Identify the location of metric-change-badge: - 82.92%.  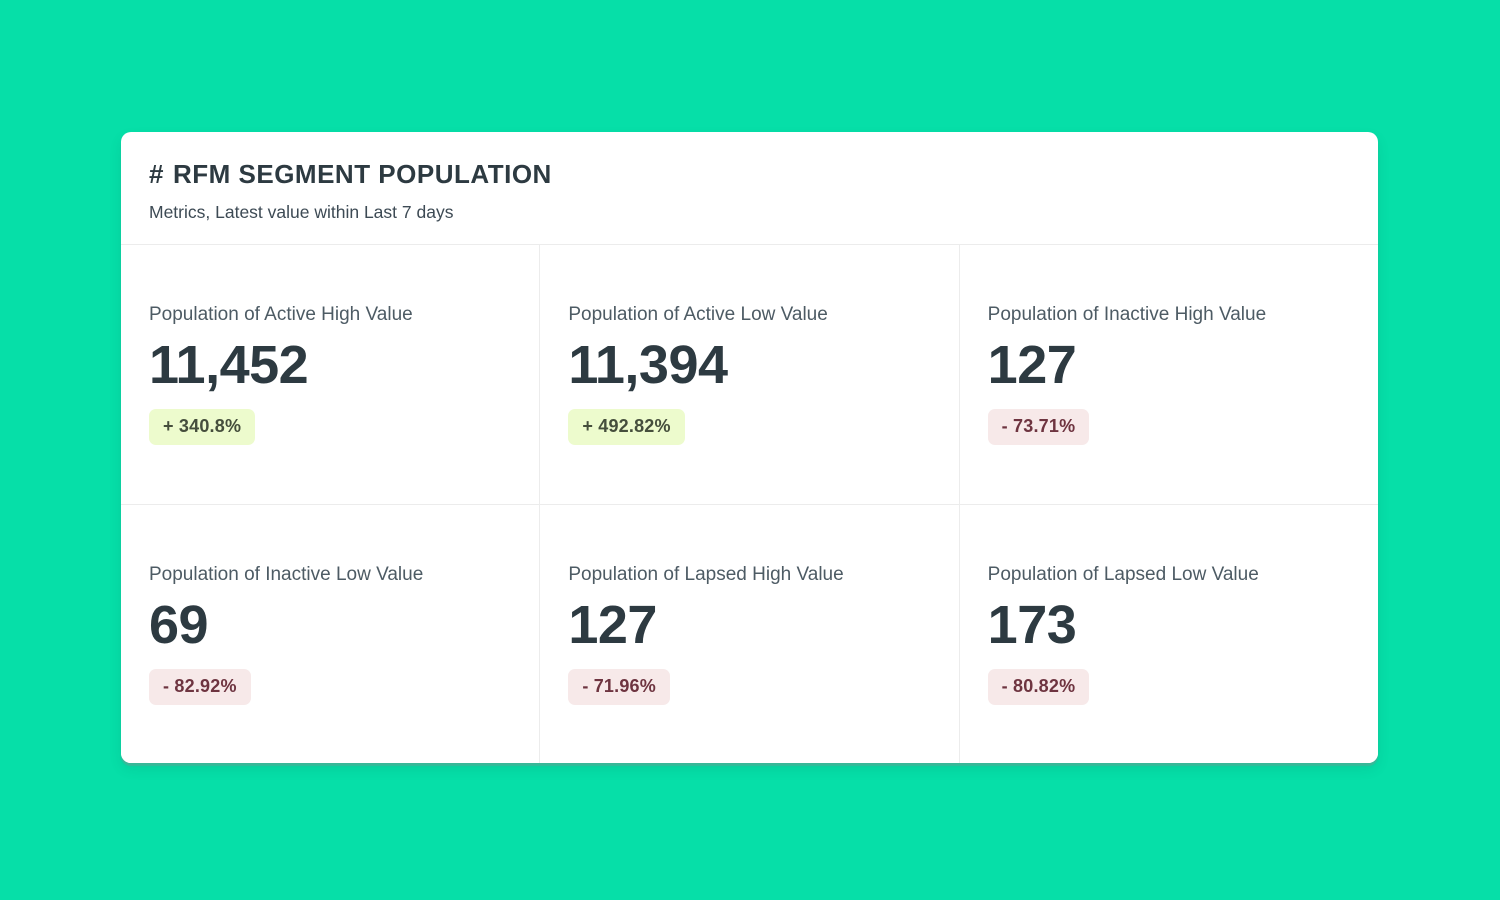
(200, 686).